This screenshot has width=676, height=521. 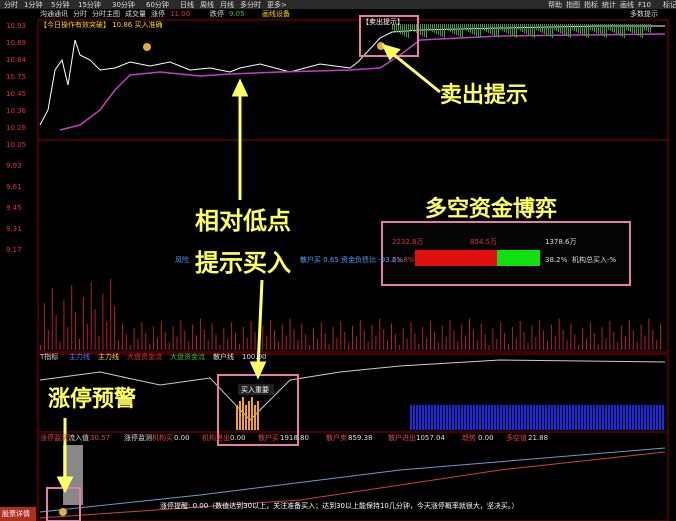 What do you see at coordinates (14, 187) in the screenshot?
I see `price-label: 9.61` at bounding box center [14, 187].